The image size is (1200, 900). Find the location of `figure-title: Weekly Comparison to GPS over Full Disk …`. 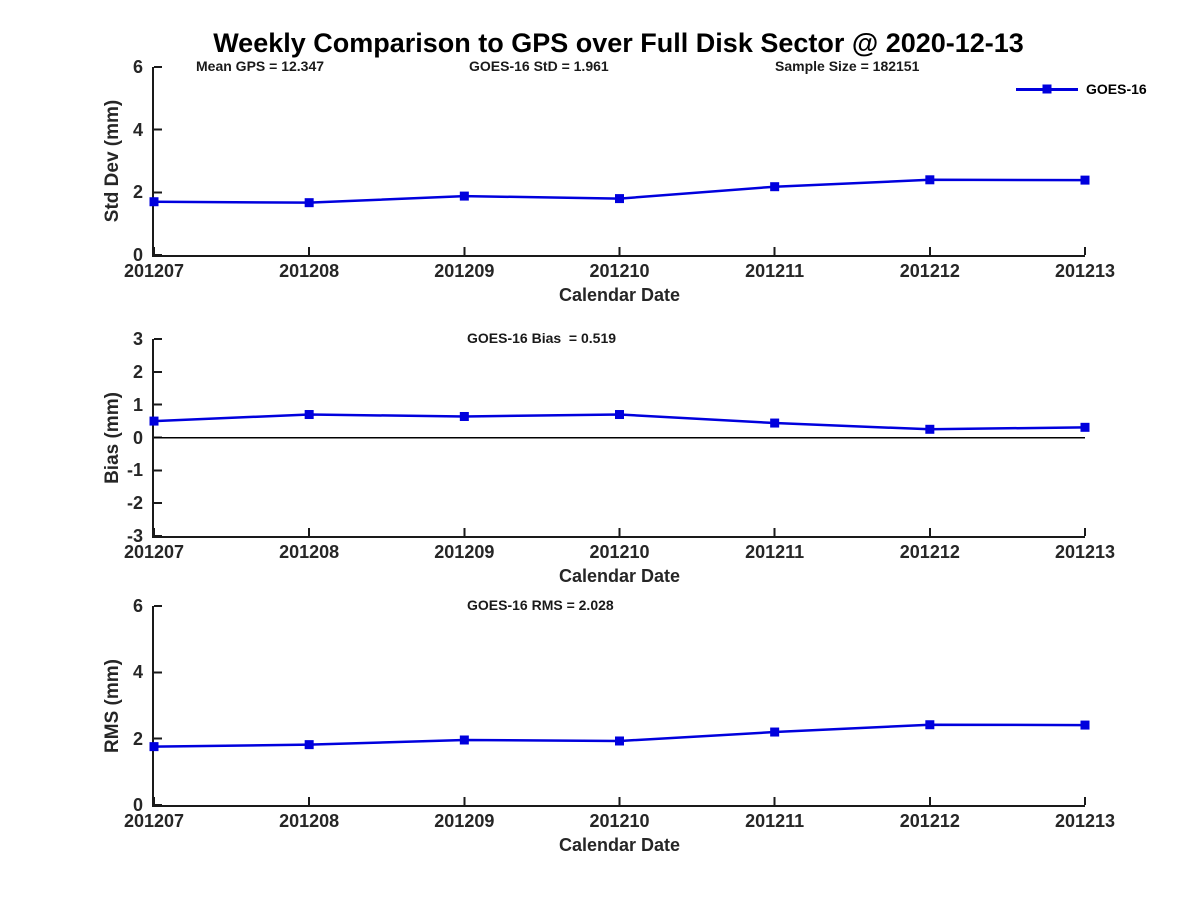

figure-title: Weekly Comparison to GPS over Full Disk … is located at coordinates (618, 43).